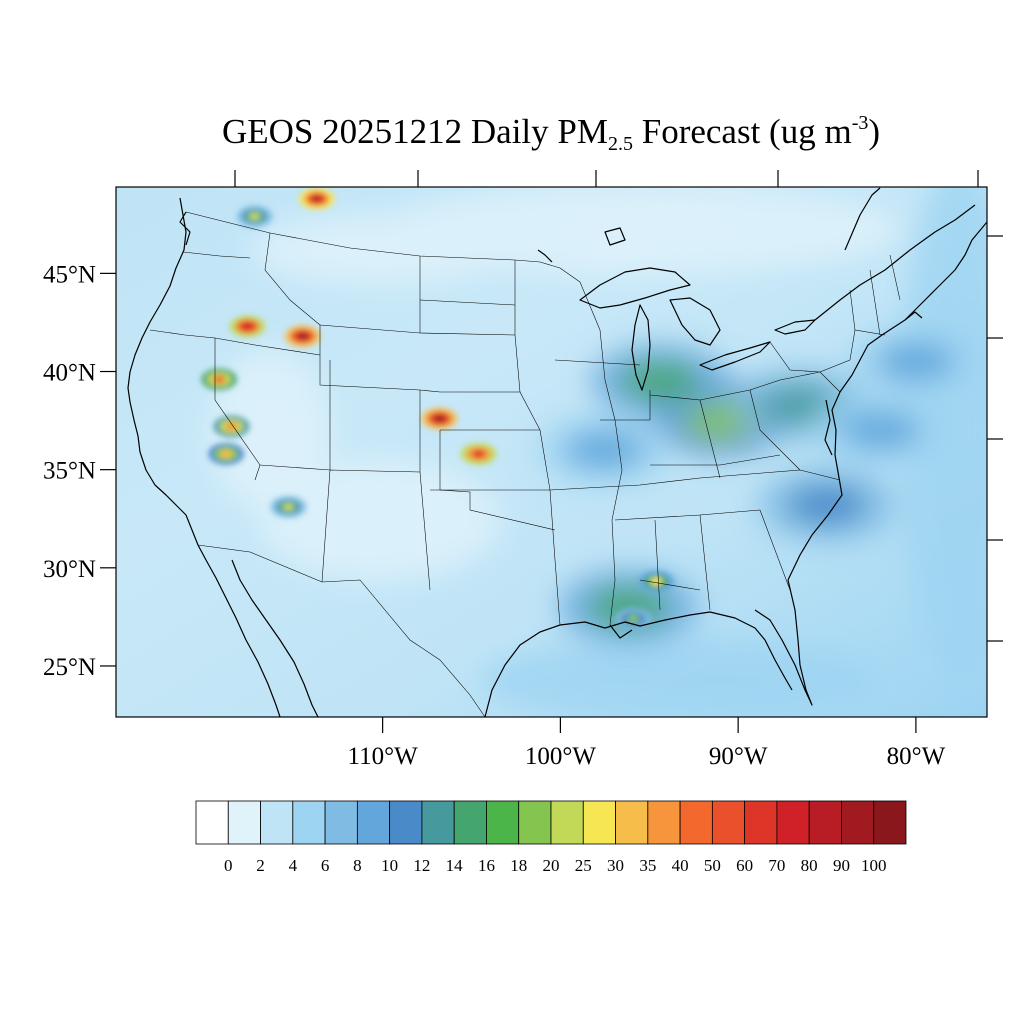 Image resolution: width=1024 pixels, height=1024 pixels. What do you see at coordinates (621, 631) in the screenshot?
I see `mississippi-delta` at bounding box center [621, 631].